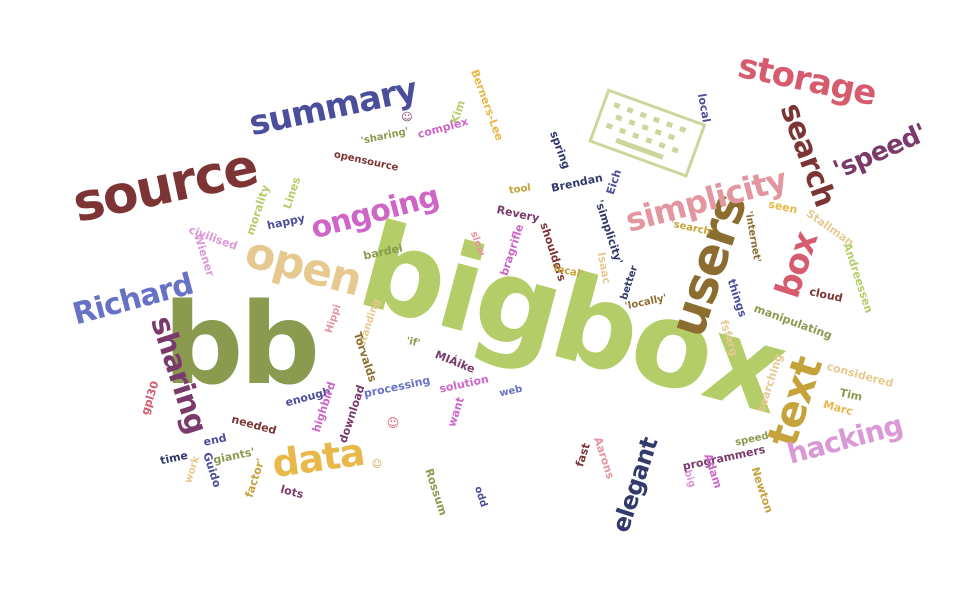 This screenshot has height=600, width=960. I want to click on word-aarons: Aarons, so click(604, 458).